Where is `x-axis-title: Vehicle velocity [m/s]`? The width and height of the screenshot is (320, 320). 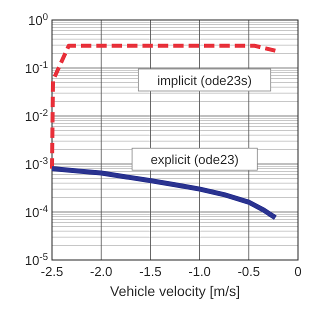 x-axis-title: Vehicle velocity [m/s] is located at coordinates (175, 291).